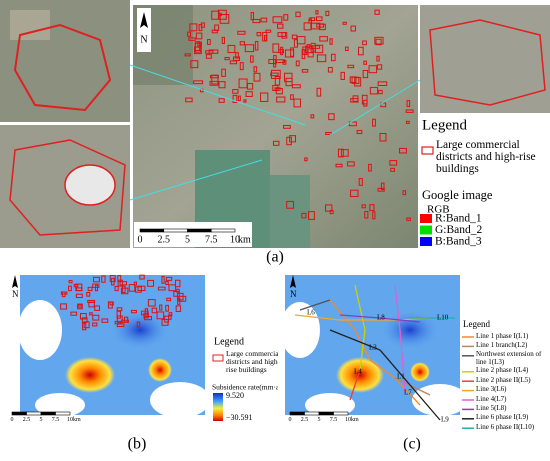 The image size is (550, 461). Describe the element at coordinates (217, 95) in the screenshot. I see `connector` at that location.